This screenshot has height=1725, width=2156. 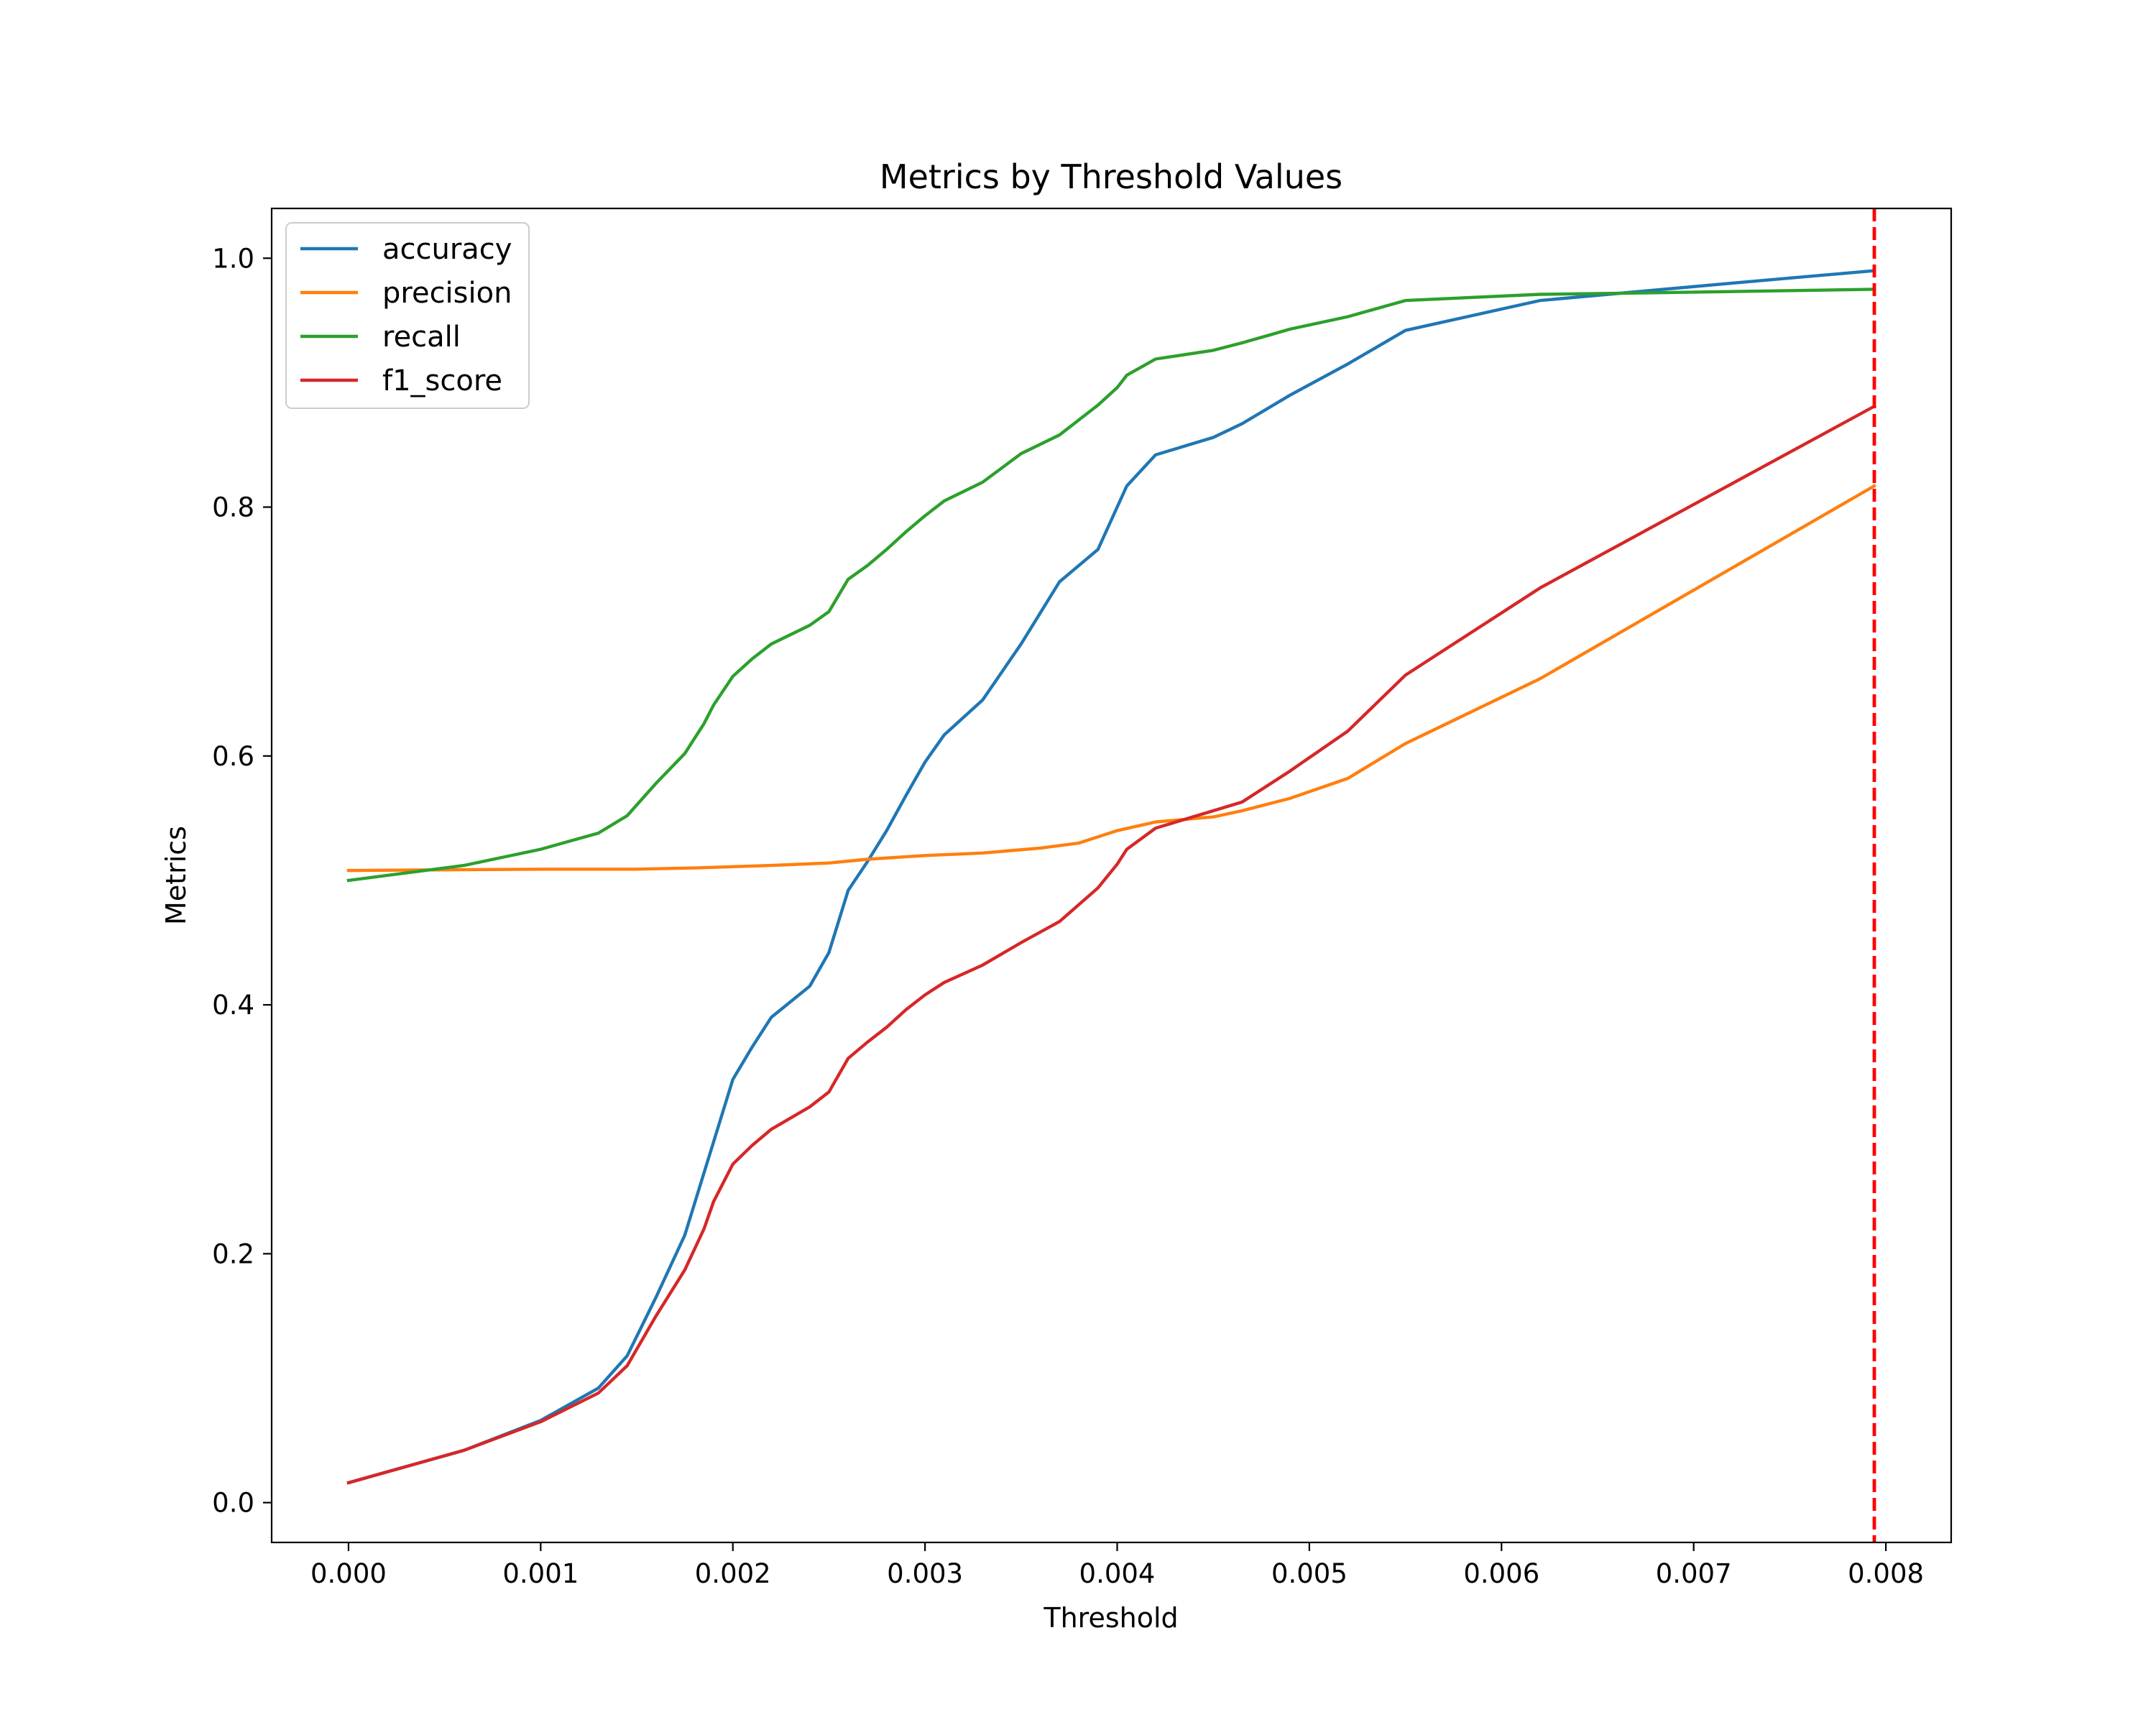 I want to click on x-axis-label: Threshold, so click(x=1110, y=1618).